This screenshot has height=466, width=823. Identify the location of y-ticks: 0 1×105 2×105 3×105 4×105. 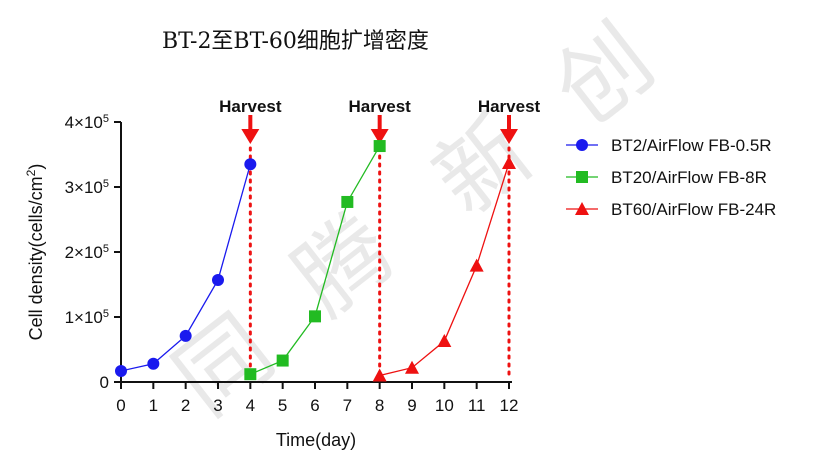
(93, 252).